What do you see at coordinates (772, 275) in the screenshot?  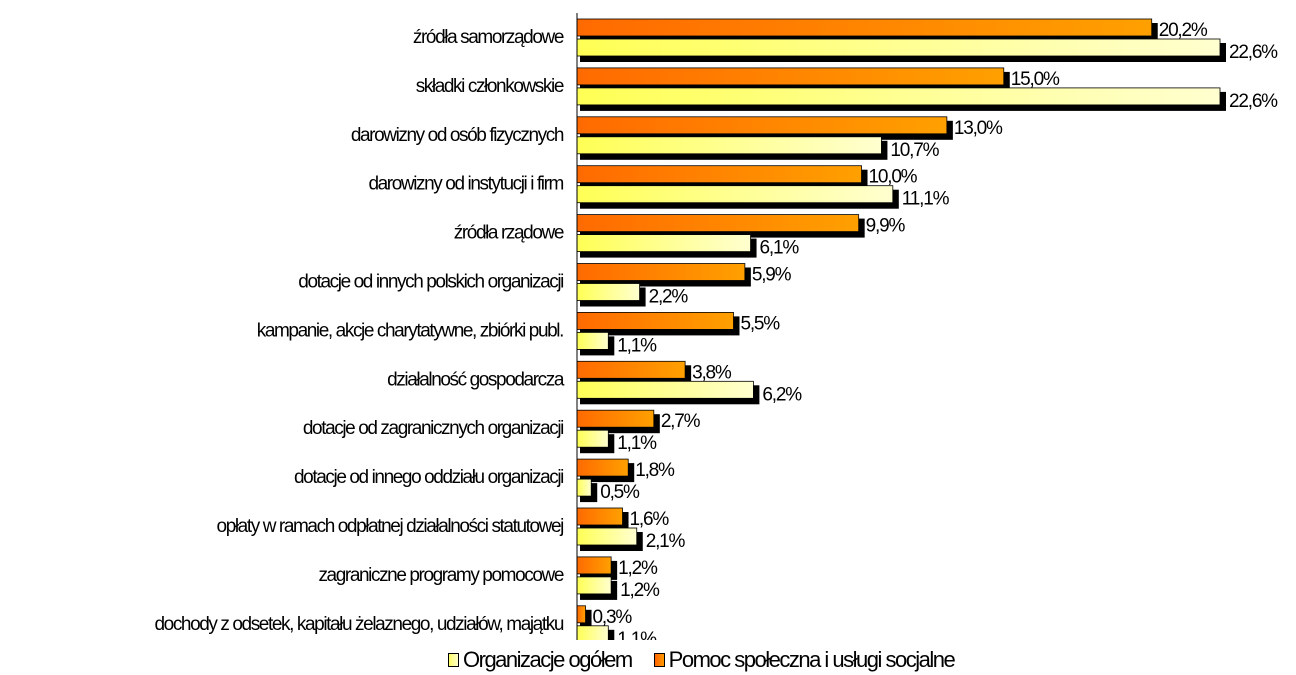 I see `value-label-pomoc: 5,9%` at bounding box center [772, 275].